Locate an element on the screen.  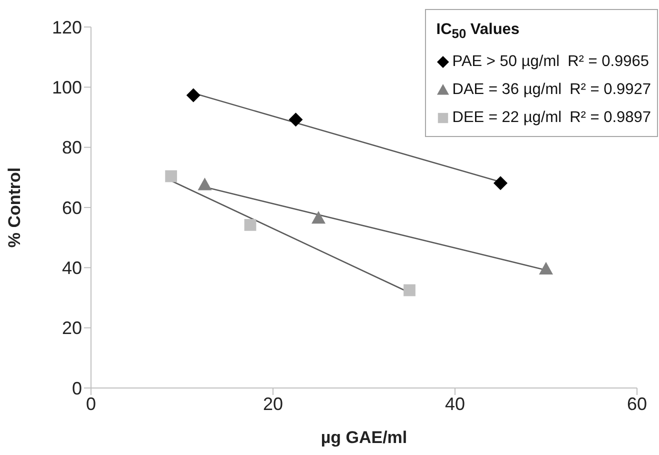
y-axis-title: % Control is located at coordinates (14, 207).